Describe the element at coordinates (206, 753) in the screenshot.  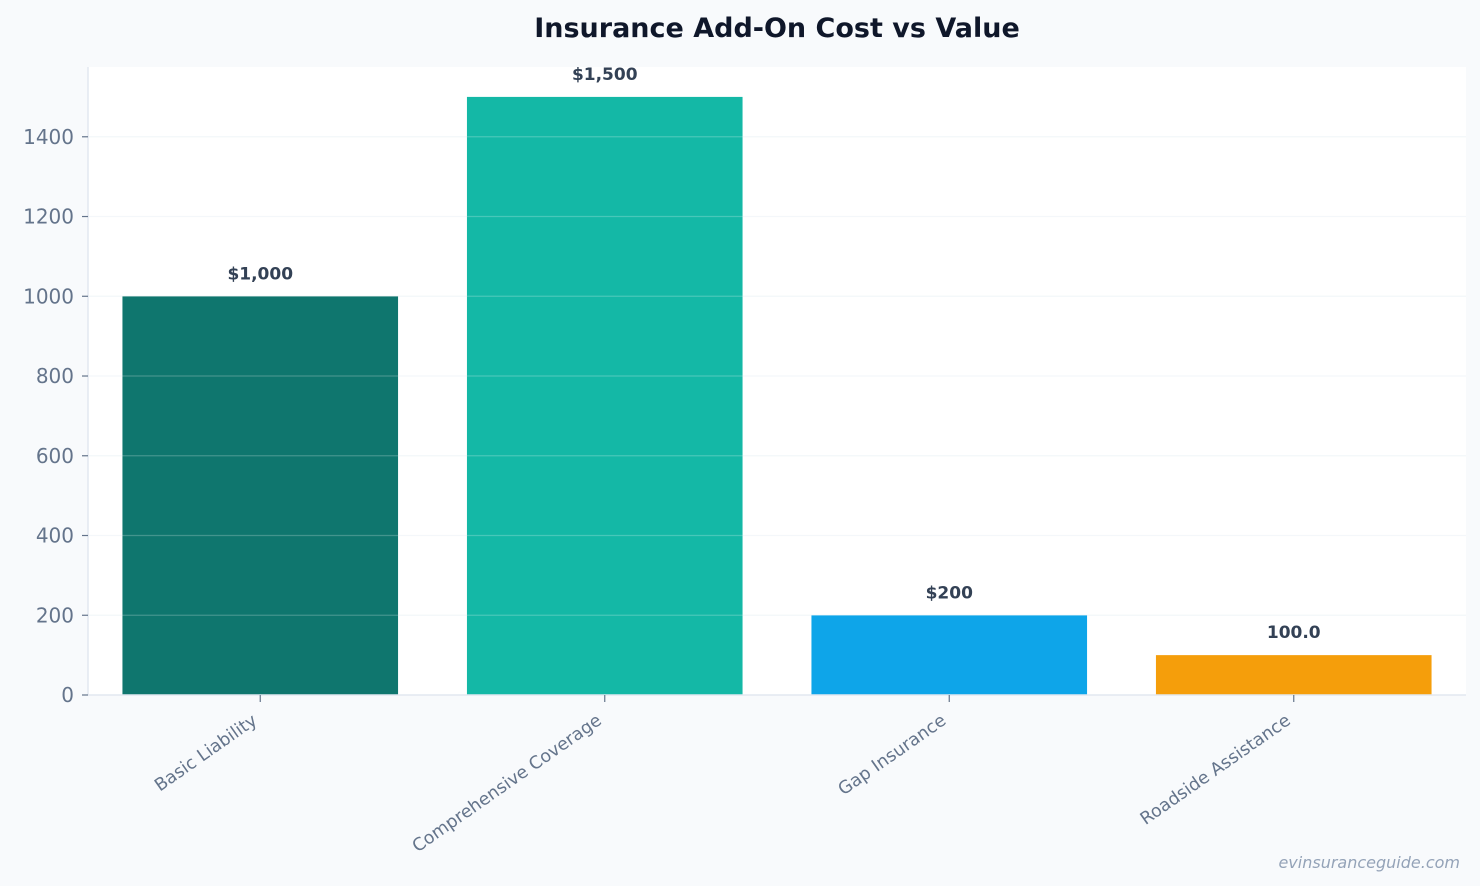
I see `x-tick-label: Basic Liability` at that location.